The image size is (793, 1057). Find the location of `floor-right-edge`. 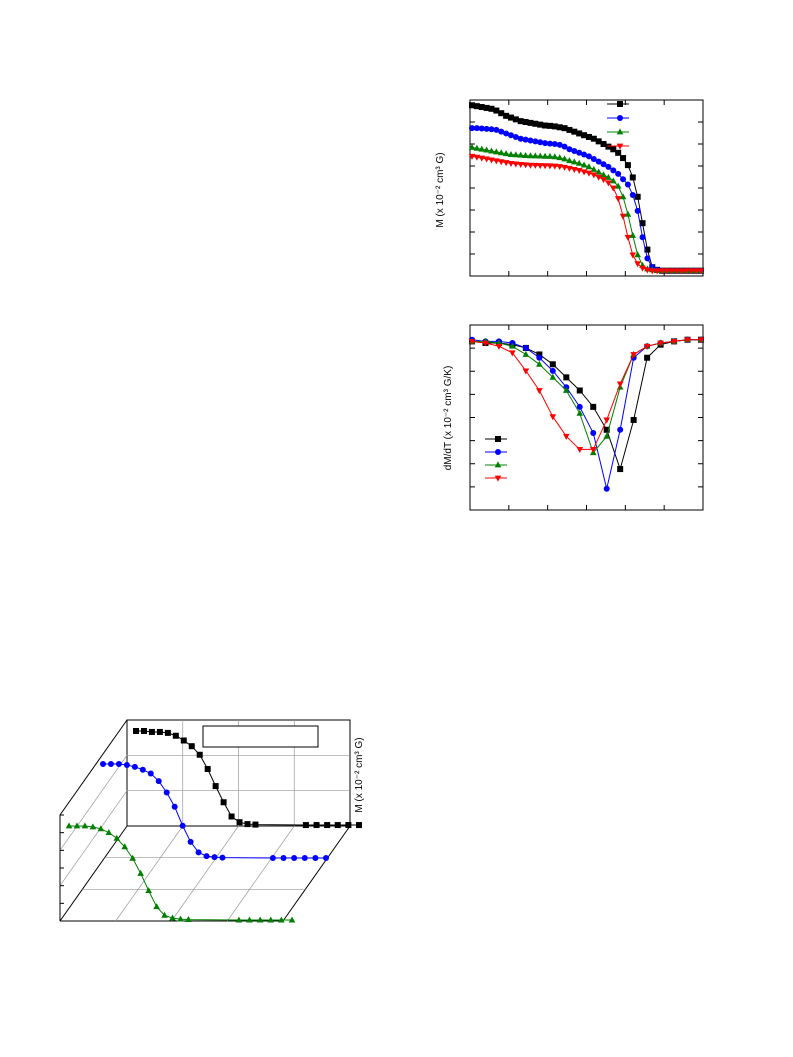

floor-right-edge is located at coordinates (316, 873).